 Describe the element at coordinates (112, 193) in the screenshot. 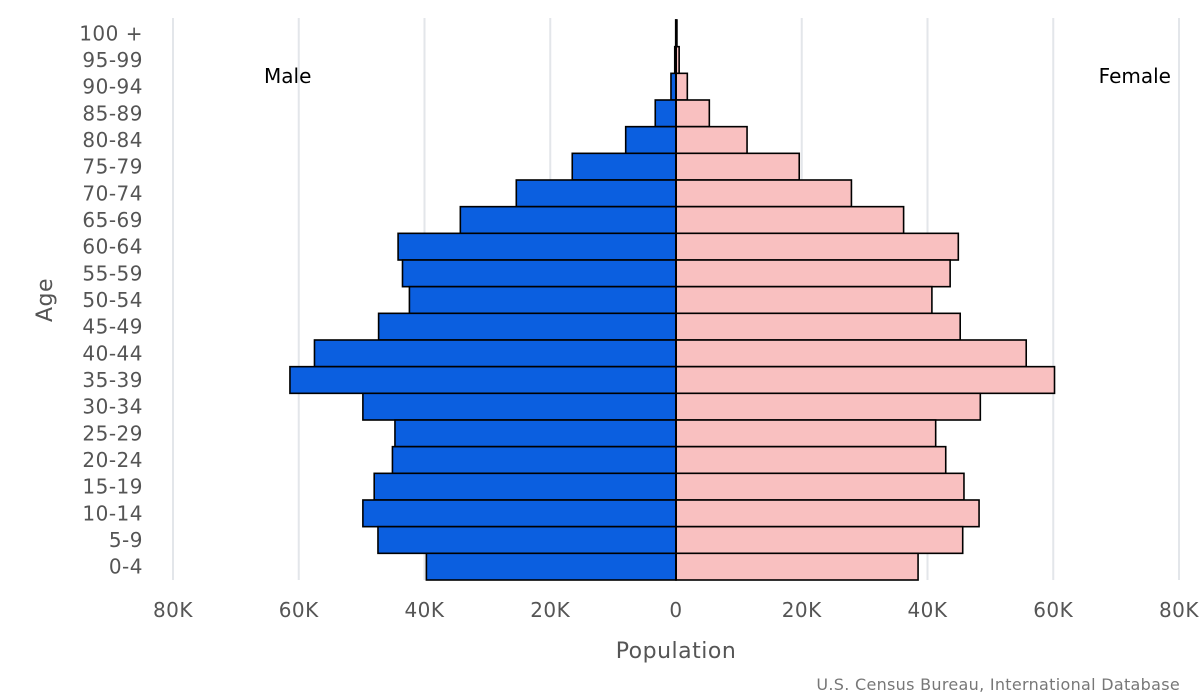

I see `y-tick-label: 70-74` at that location.